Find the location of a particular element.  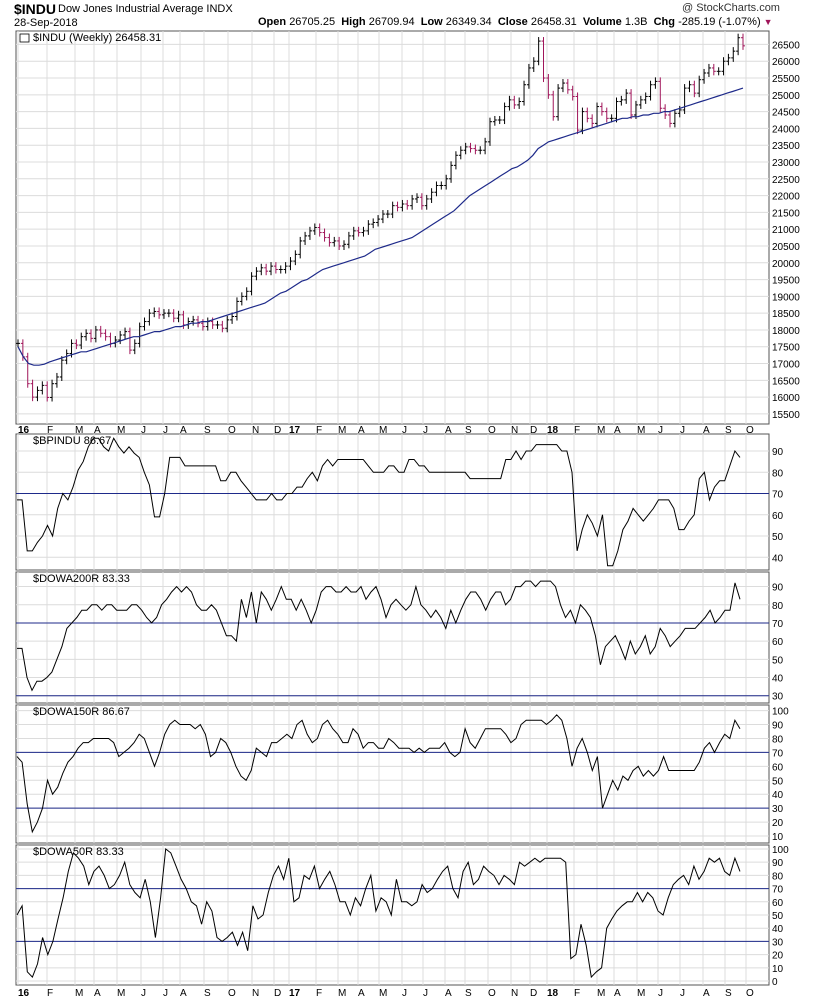

y-tick-label: 100 is located at coordinates (780, 850).